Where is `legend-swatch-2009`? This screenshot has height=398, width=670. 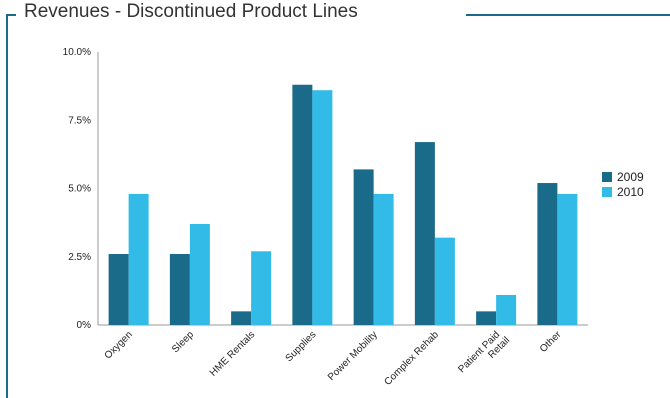 legend-swatch-2009 is located at coordinates (607, 177).